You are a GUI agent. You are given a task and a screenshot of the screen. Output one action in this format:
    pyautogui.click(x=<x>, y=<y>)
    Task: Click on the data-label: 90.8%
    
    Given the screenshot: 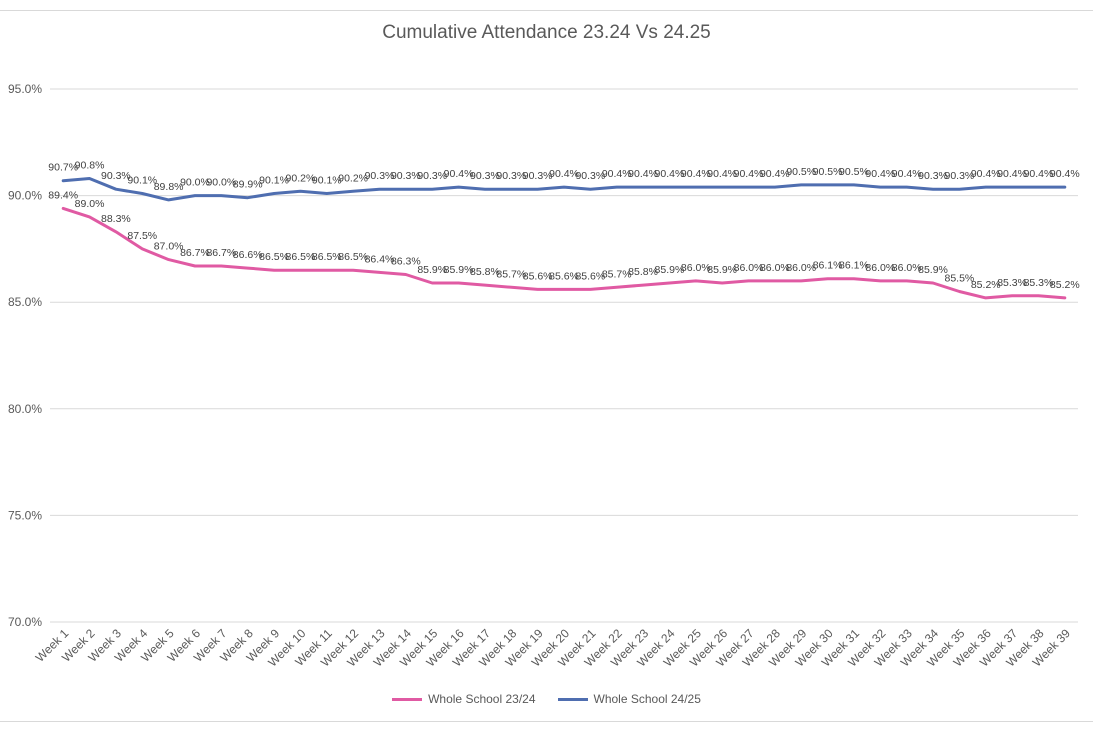 What is the action you would take?
    pyautogui.click(x=90, y=166)
    